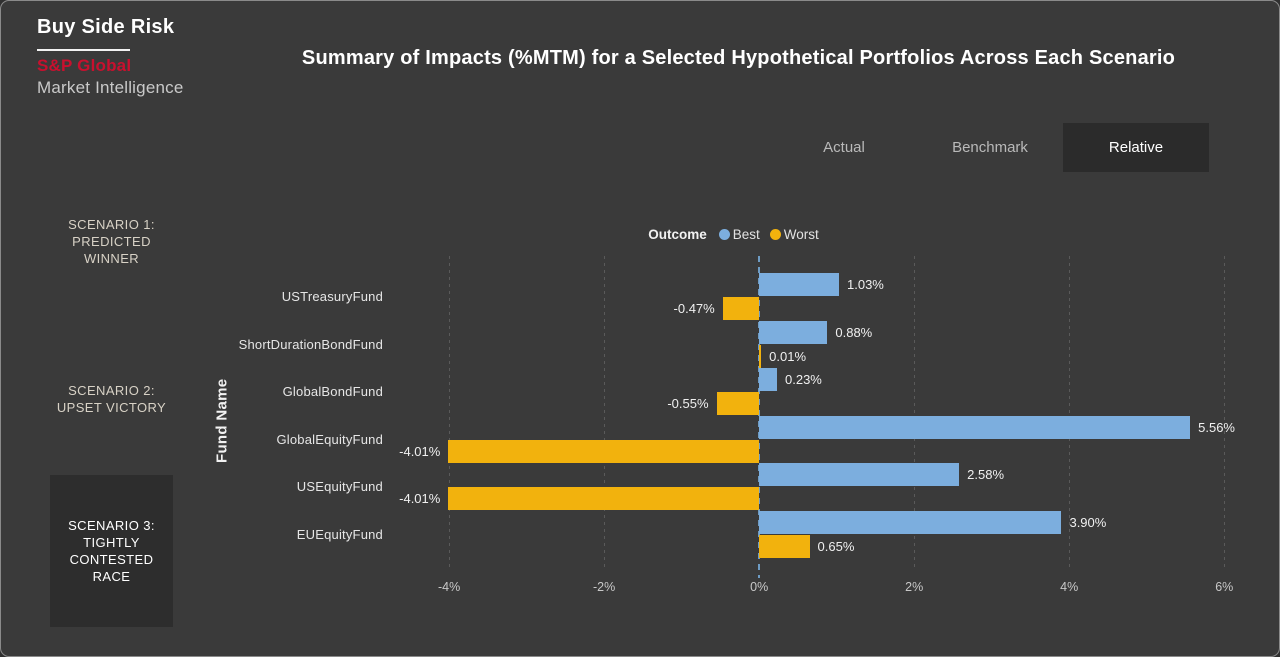  I want to click on view-toggle-group: Actual Benchmark Relative, so click(990, 147).